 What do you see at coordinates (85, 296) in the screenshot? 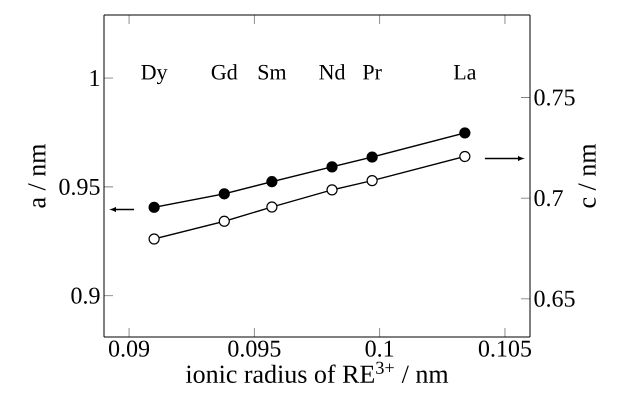
I see `y-tick-label: 0.9` at bounding box center [85, 296].